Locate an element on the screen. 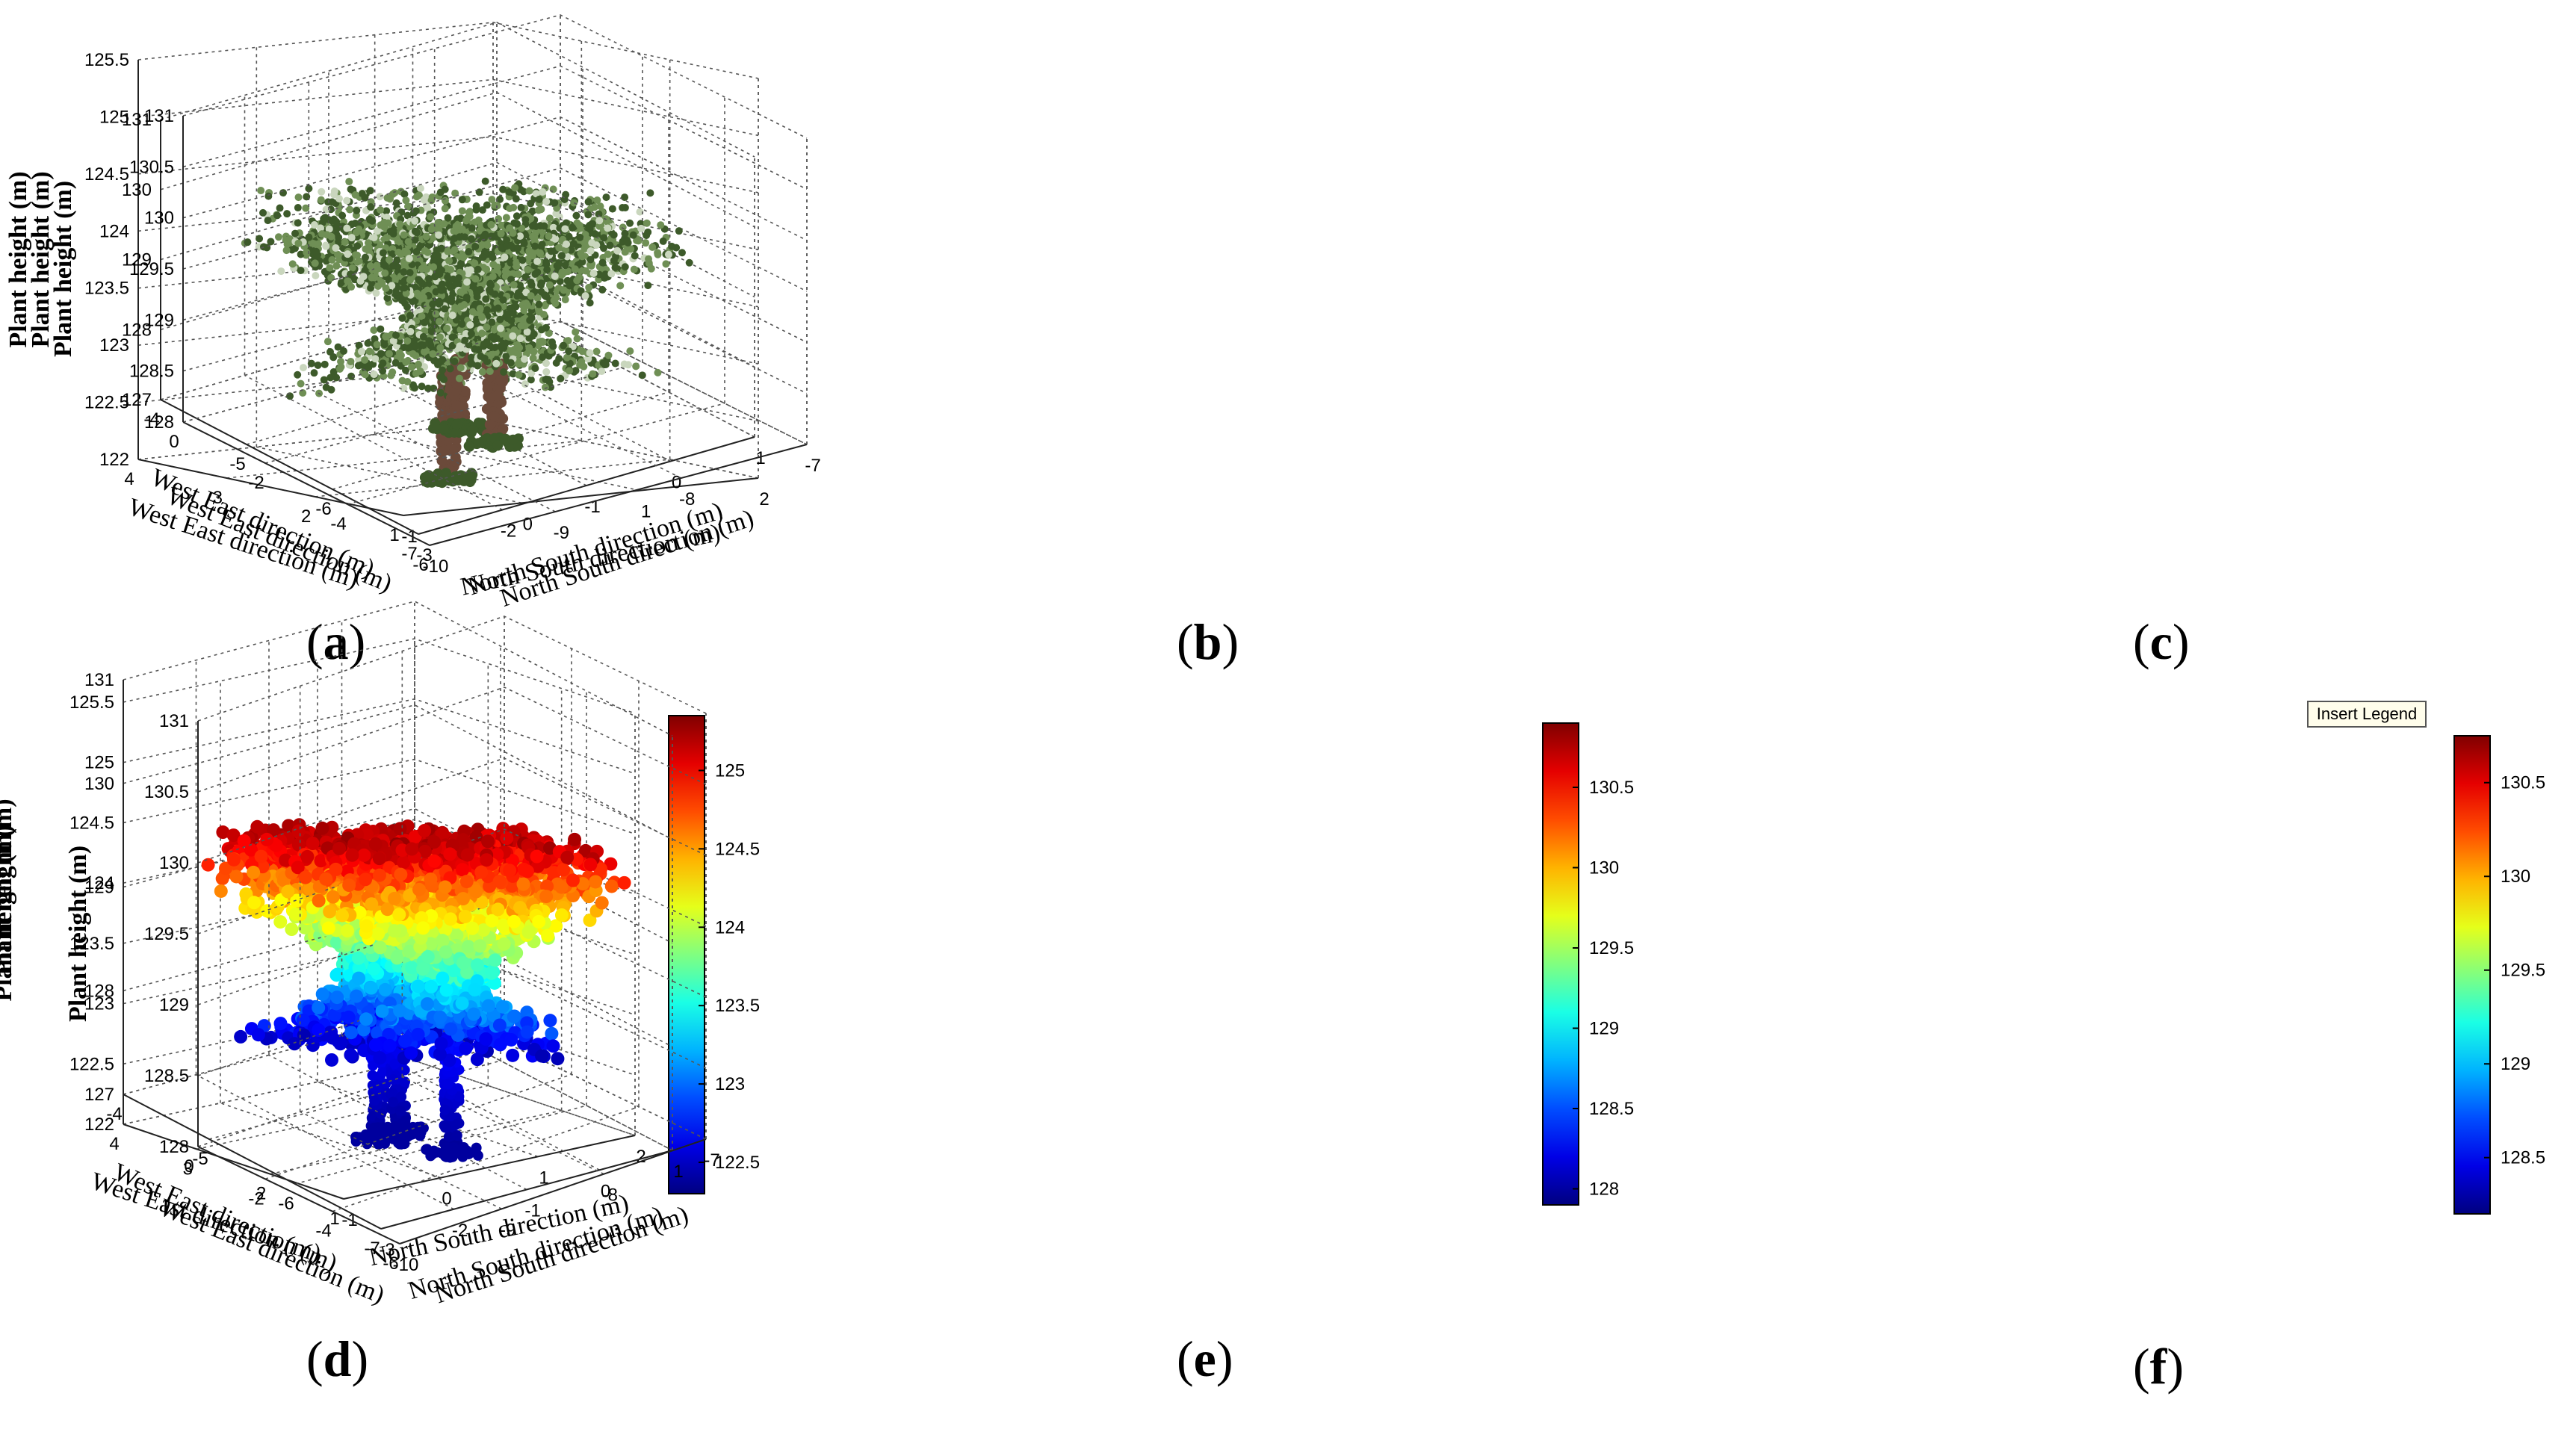 This screenshot has width=2576, height=1429. z-tick-label: 131 is located at coordinates (159, 116).